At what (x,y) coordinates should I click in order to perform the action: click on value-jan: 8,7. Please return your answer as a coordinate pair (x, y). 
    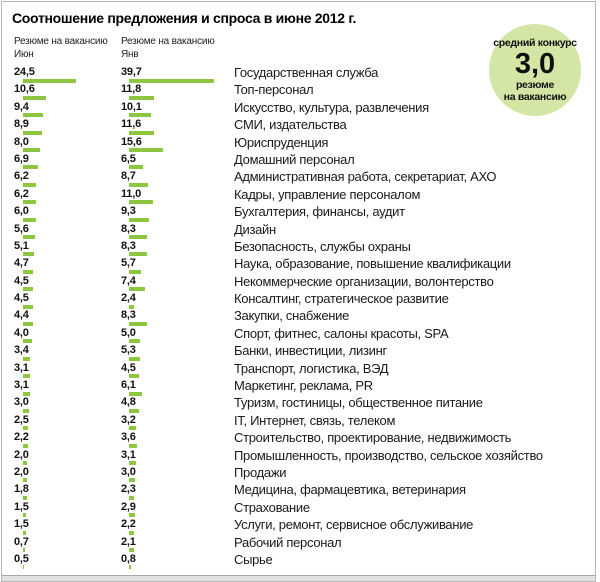
    Looking at the image, I should click on (128, 176).